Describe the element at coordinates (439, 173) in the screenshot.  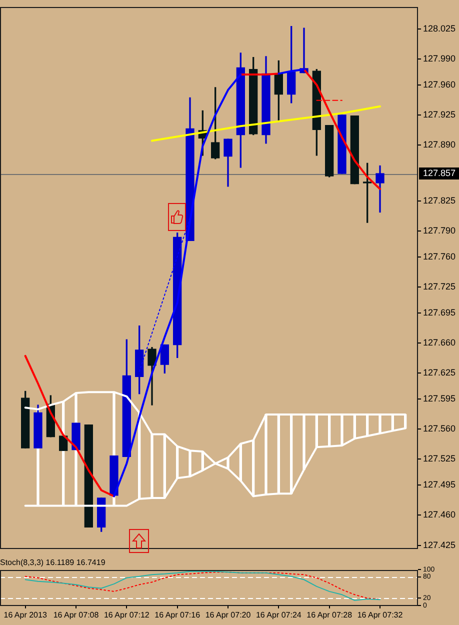
I see `ref-line-label: 127.857` at that location.